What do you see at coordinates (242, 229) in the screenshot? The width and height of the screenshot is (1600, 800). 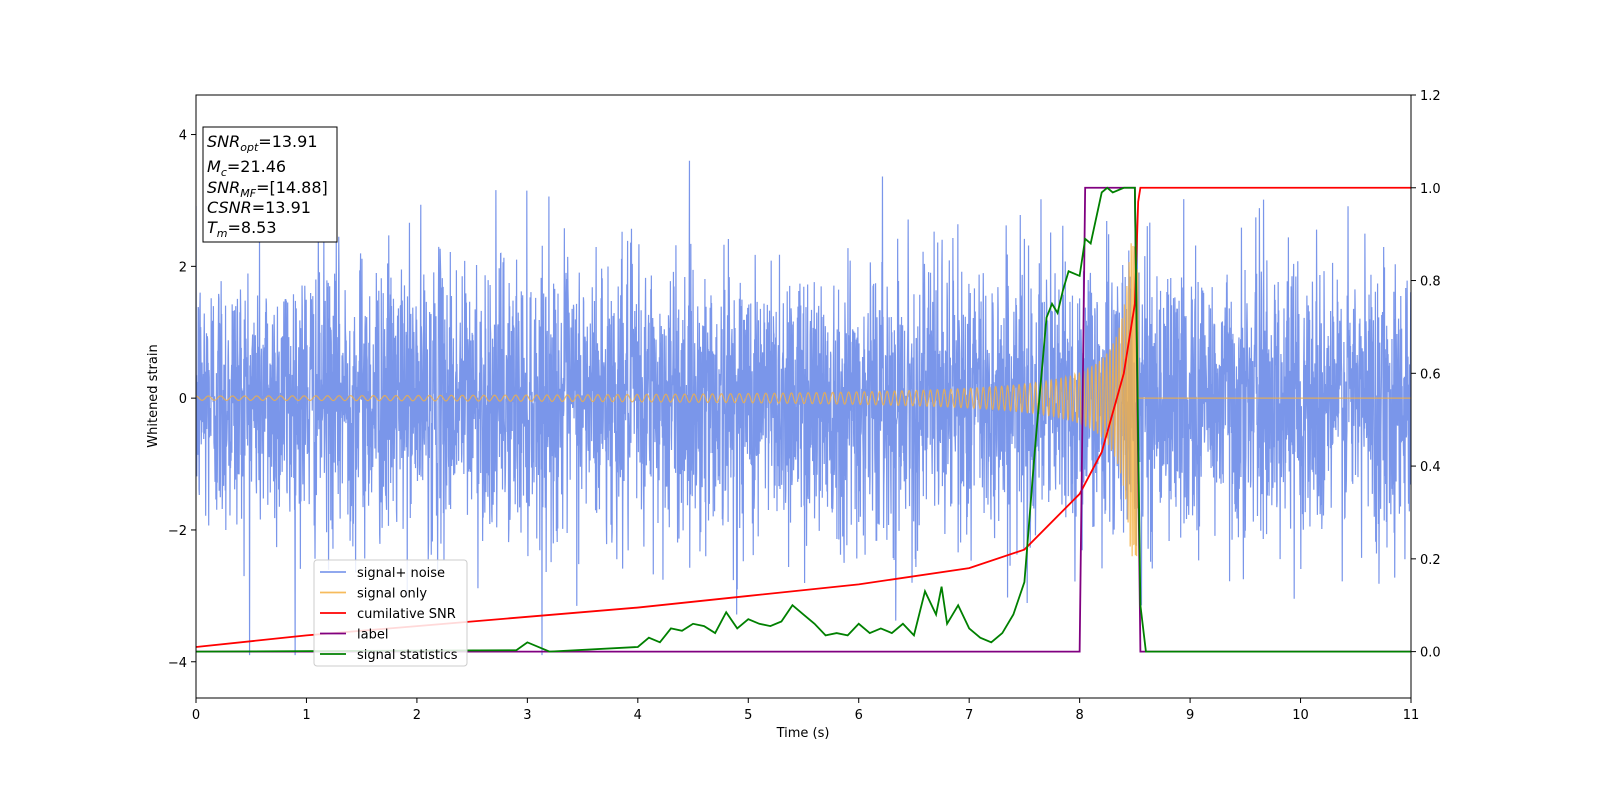 I see `annotation-line: Tm=8.53` at bounding box center [242, 229].